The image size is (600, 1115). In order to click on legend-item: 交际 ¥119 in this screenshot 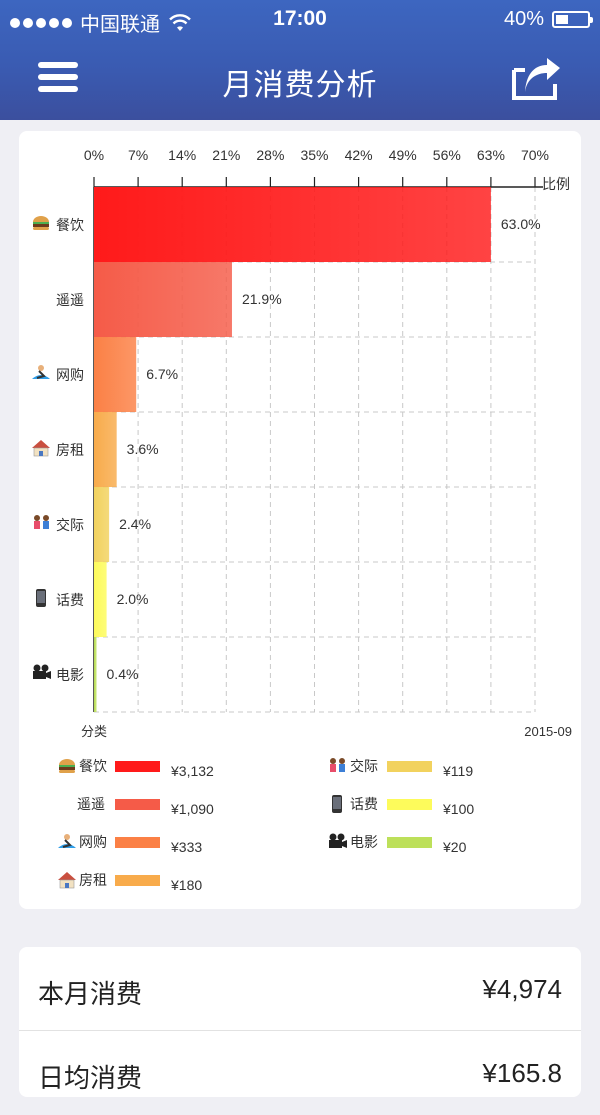, I will do `click(401, 768)`.